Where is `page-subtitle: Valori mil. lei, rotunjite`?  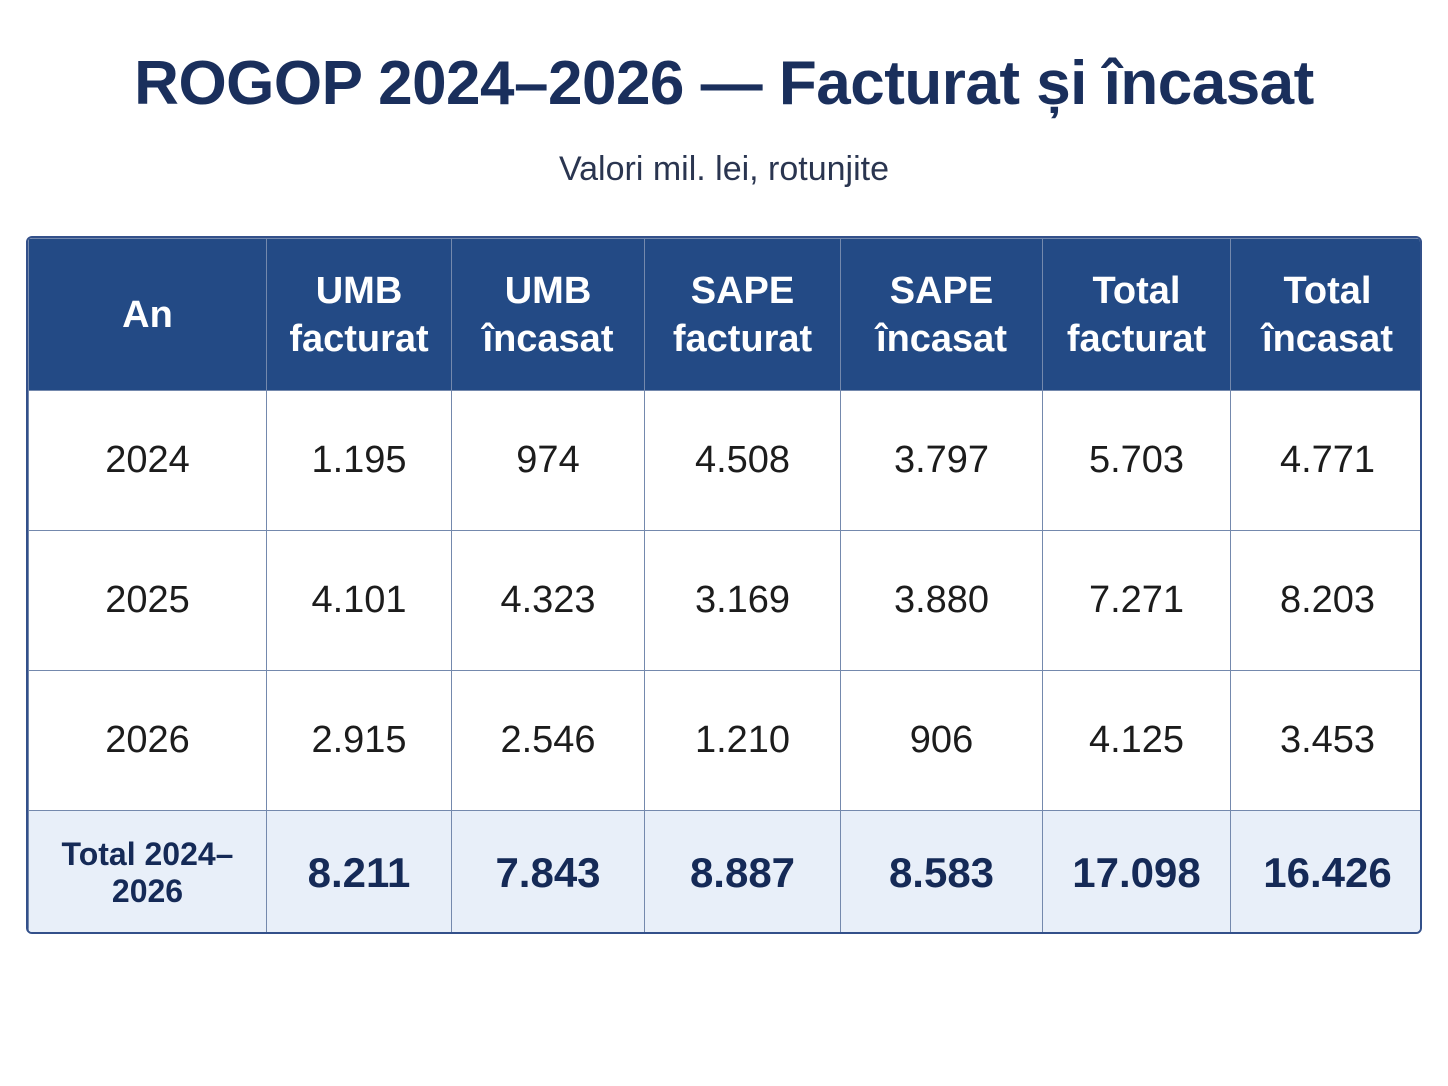
page-subtitle: Valori mil. lei, rotunjite is located at coordinates (724, 169).